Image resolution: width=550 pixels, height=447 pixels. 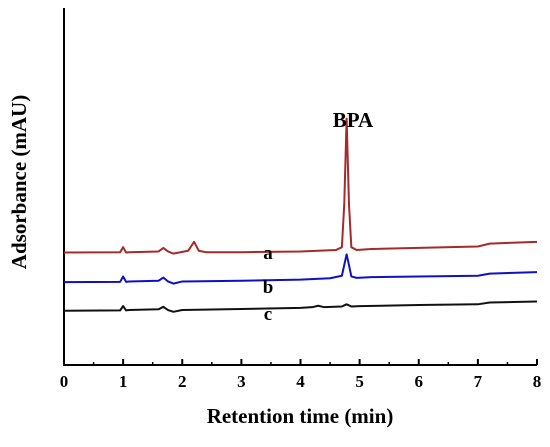 What do you see at coordinates (419, 381) in the screenshot?
I see `x-tick-label: 6` at bounding box center [419, 381].